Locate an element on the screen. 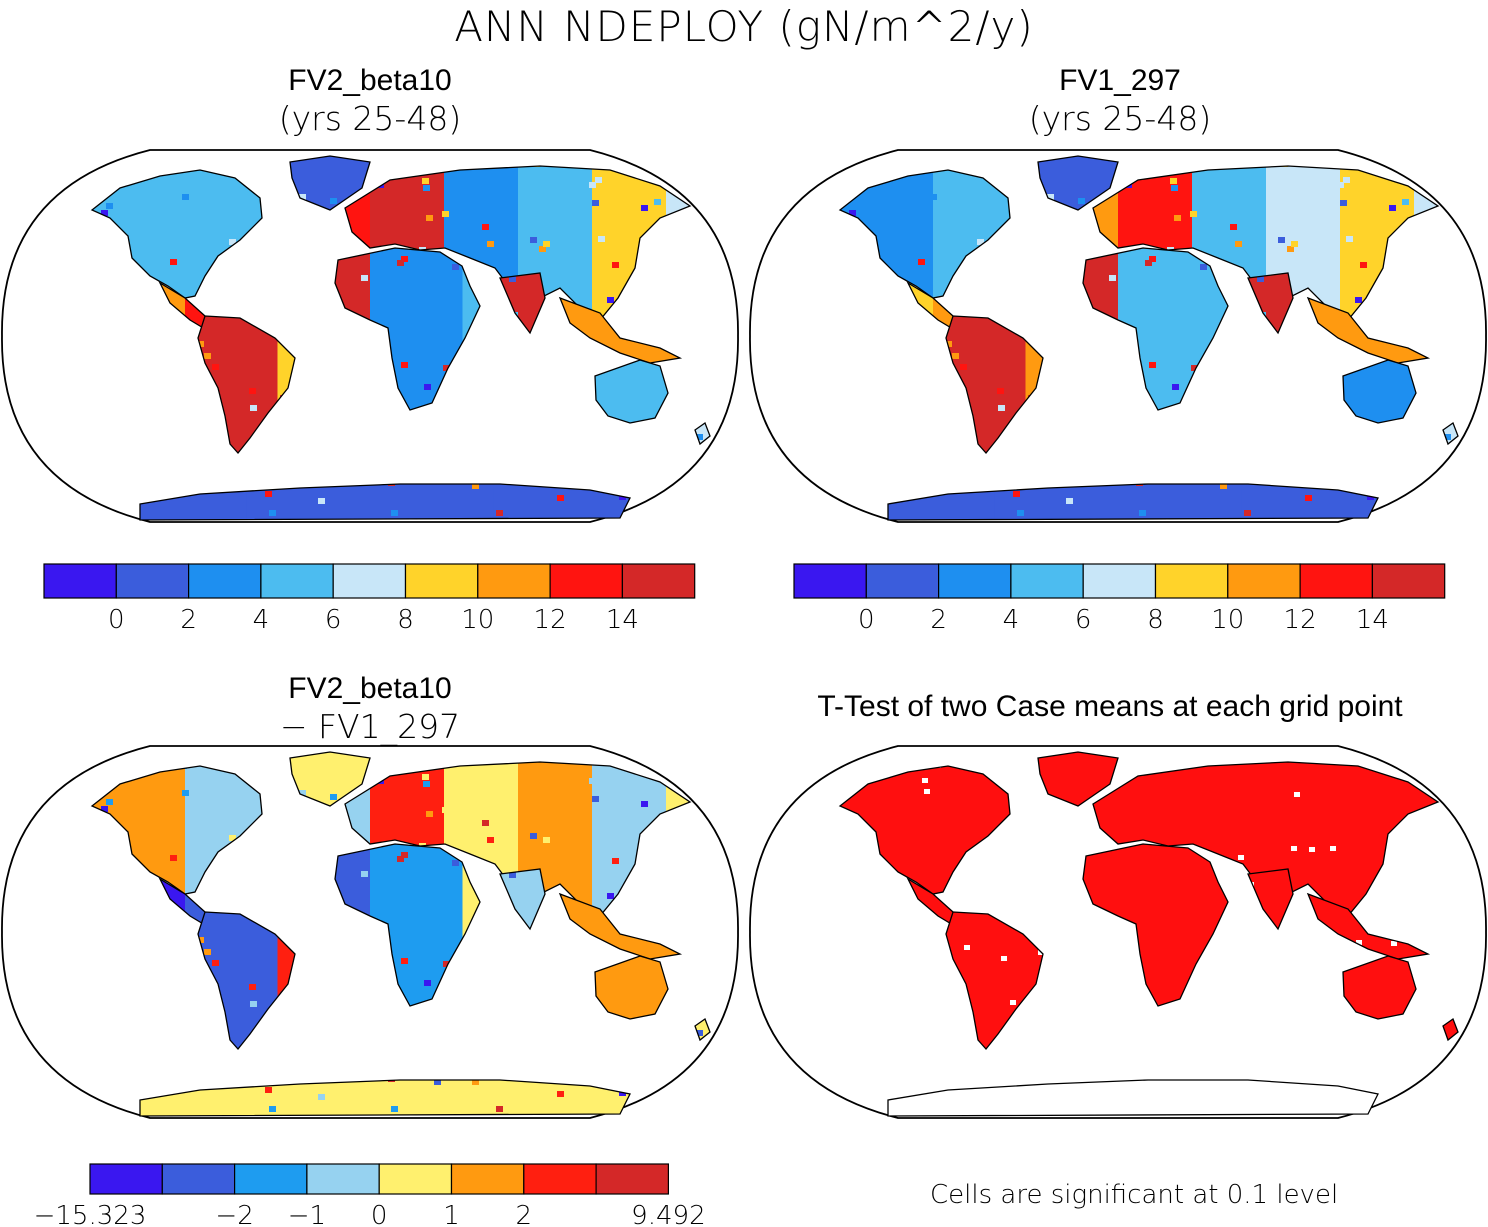 The image size is (1488, 1227). colorbar-tick-label: 1 is located at coordinates (451, 1214).